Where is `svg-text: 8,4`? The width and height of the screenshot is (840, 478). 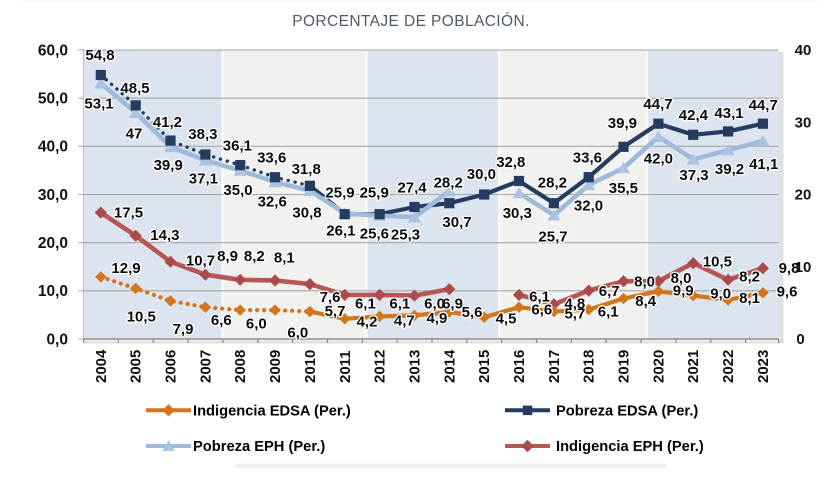
svg-text: 8,4 is located at coordinates (646, 301).